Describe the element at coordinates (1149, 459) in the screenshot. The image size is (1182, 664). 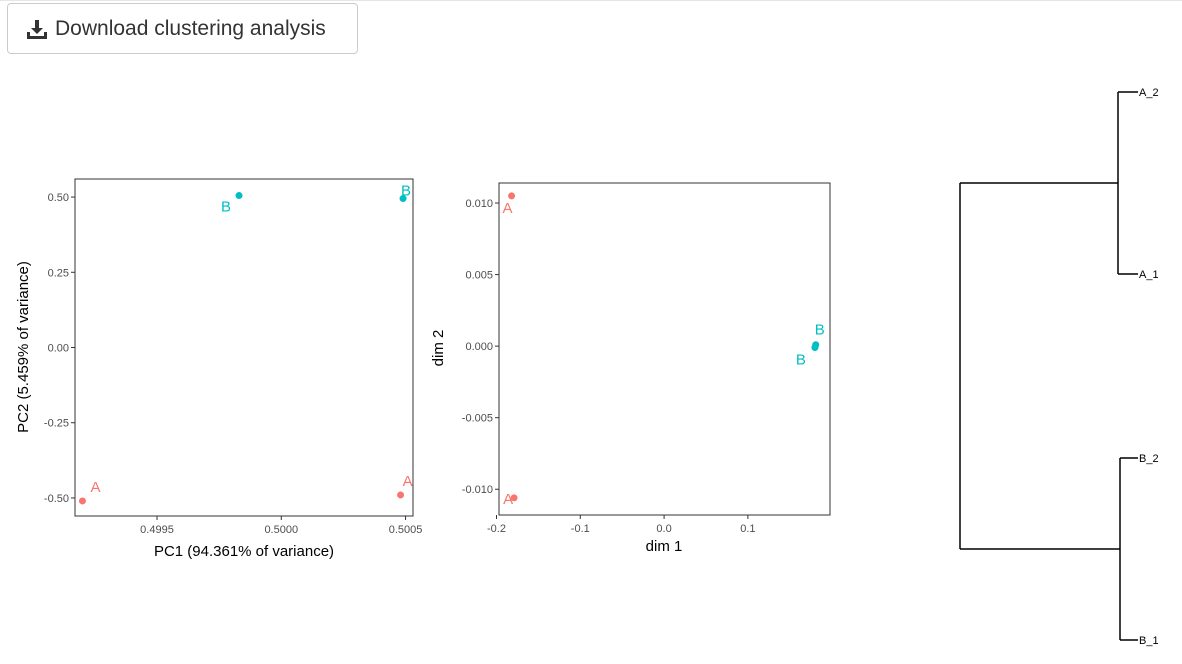
I see `dendrogram-leaf-label: B_2` at that location.